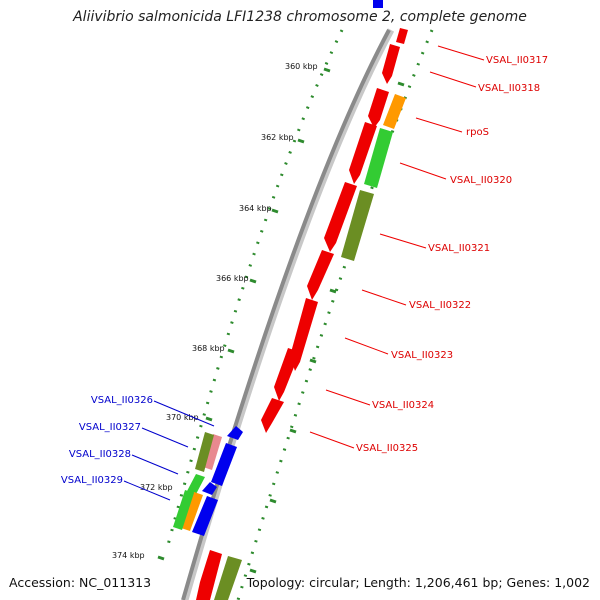 The image size is (600, 600). Describe the element at coordinates (509, 88) in the screenshot. I see `gene-label: VSAL_II0318` at that location.